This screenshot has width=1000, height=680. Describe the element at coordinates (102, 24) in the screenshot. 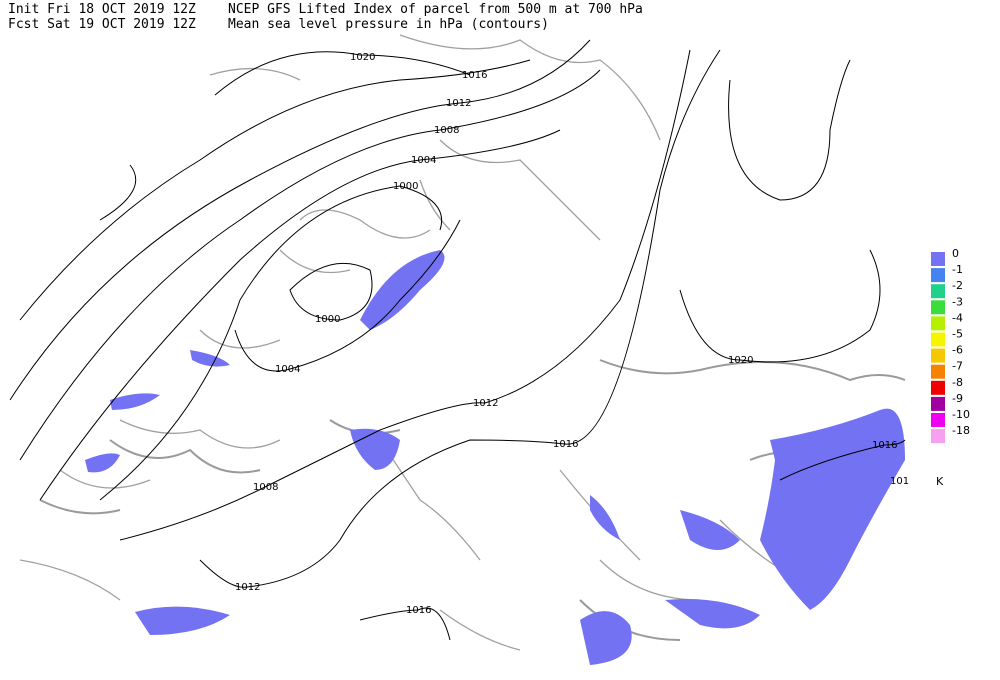

I see `fcst-label: Fcst Sat 19 OCT 2019 12Z` at that location.